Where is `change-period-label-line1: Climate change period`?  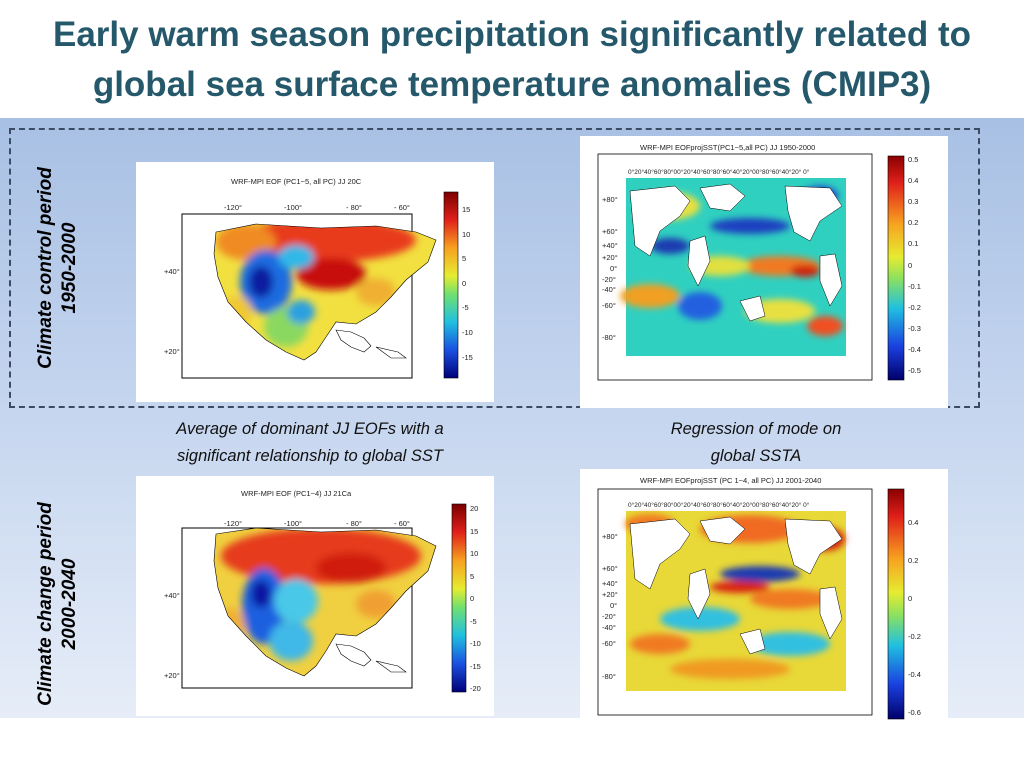 change-period-label-line1: Climate change period is located at coordinates (45, 604).